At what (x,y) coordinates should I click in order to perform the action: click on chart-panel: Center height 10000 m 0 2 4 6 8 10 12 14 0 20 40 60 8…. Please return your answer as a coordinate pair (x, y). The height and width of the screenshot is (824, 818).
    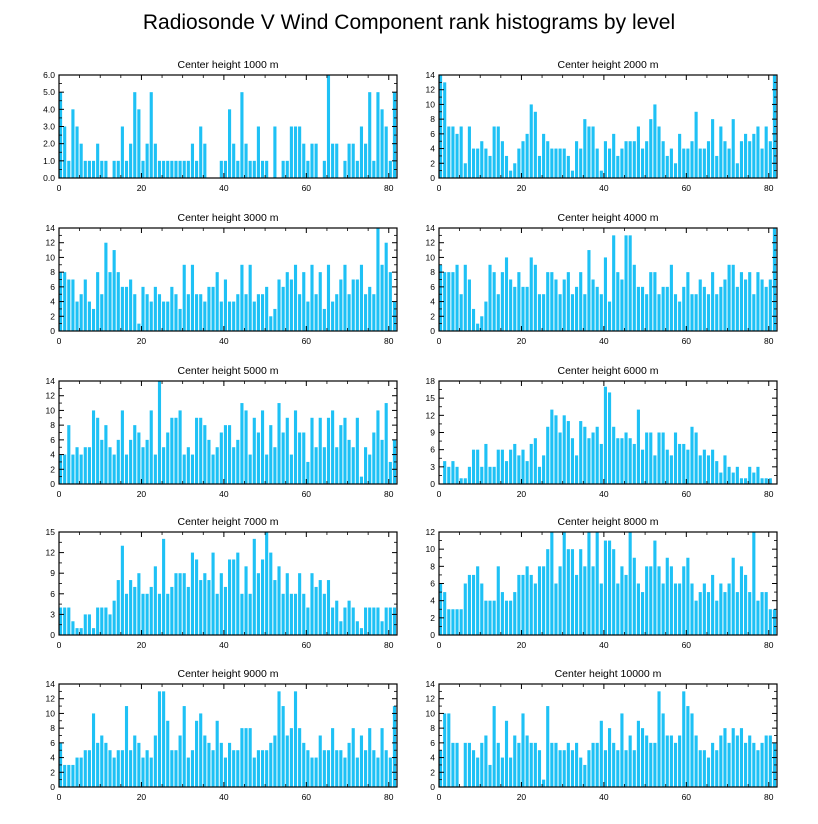
    Looking at the image, I should click on (602, 735).